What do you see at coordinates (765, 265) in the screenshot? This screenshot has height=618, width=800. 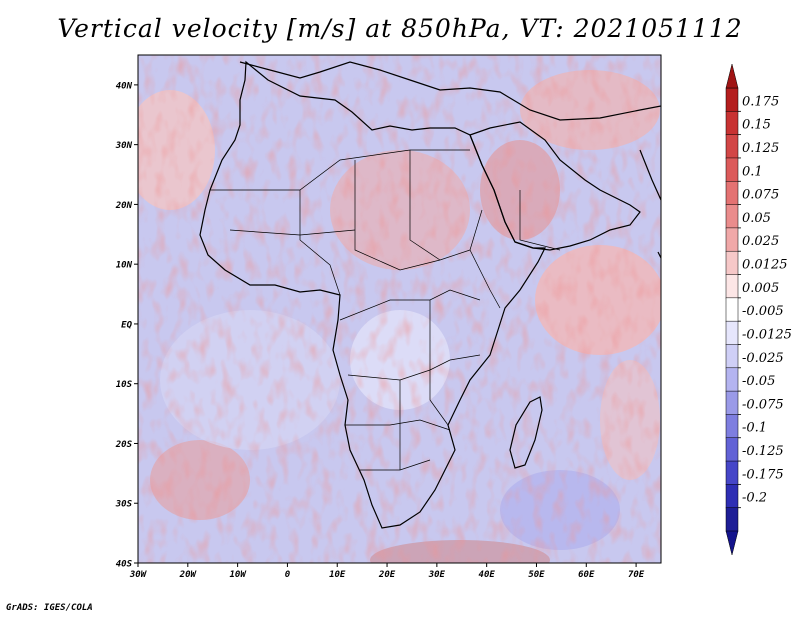 I see `colorbar-label: 0.0125` at bounding box center [765, 265].